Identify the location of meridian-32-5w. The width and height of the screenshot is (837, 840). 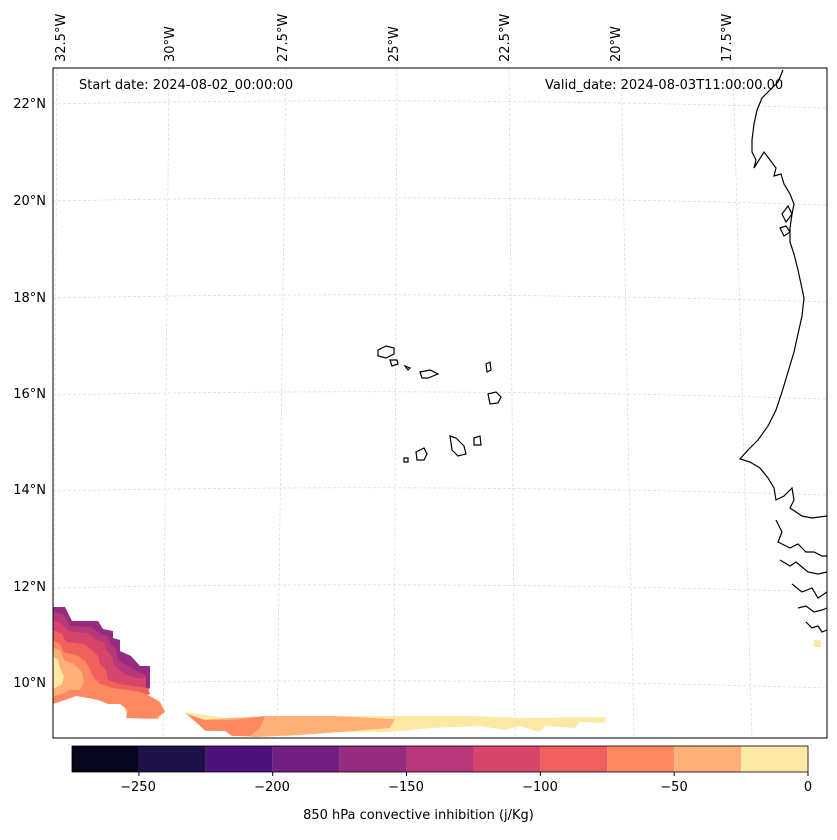
(55, 403).